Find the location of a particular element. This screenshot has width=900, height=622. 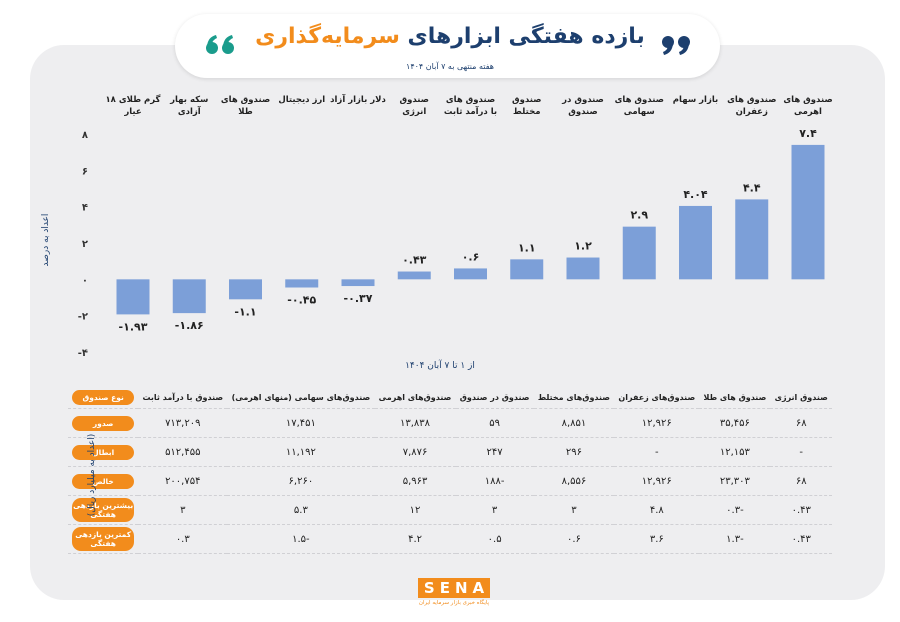

table-cell: ۷۱۳,۲۰۹ is located at coordinates (183, 423).